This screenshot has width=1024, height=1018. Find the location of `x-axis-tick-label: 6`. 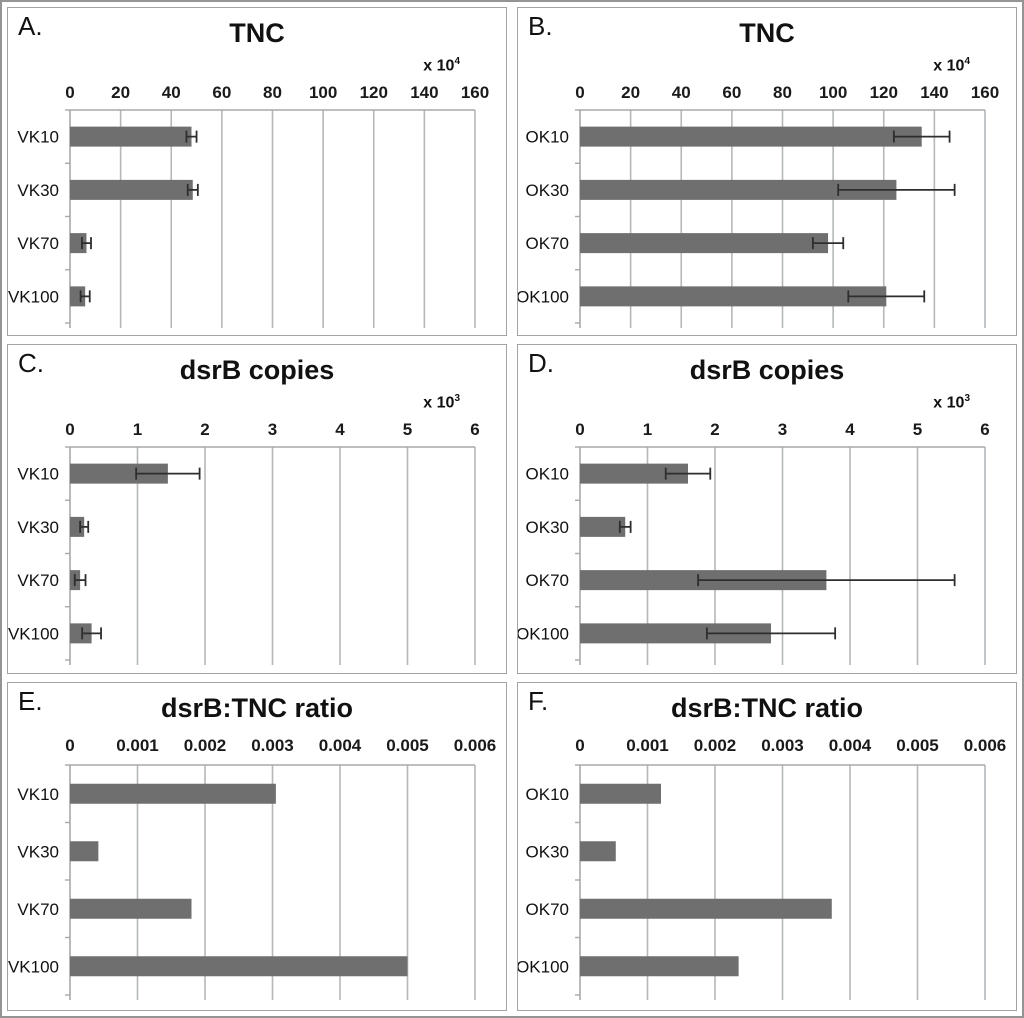

x-axis-tick-label: 6 is located at coordinates (474, 429).